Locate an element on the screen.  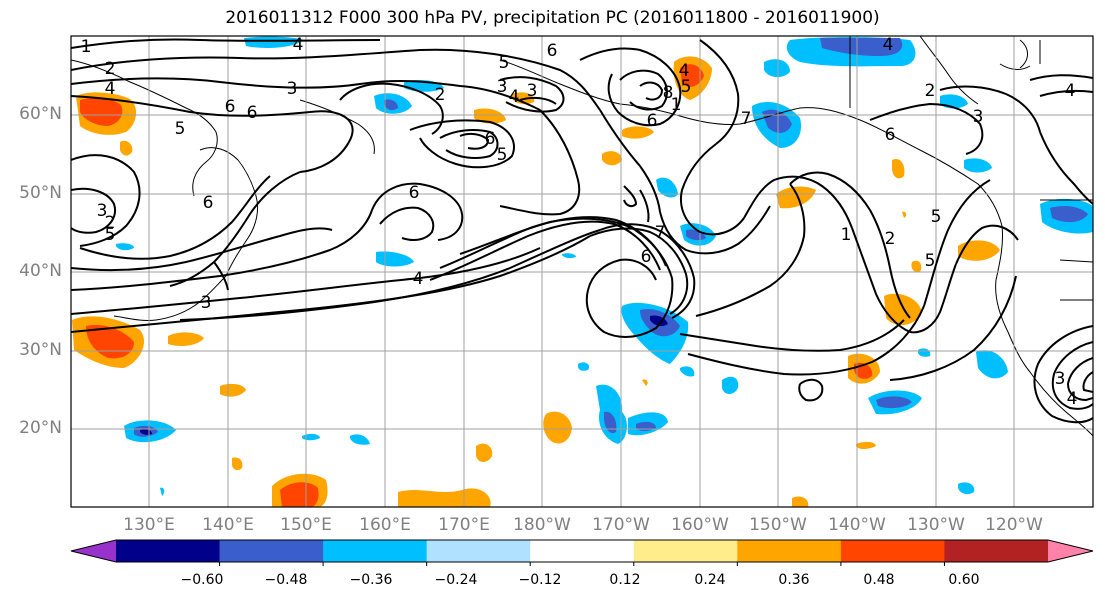
colorbar-tick-label: 0.48 is located at coordinates (879, 580).